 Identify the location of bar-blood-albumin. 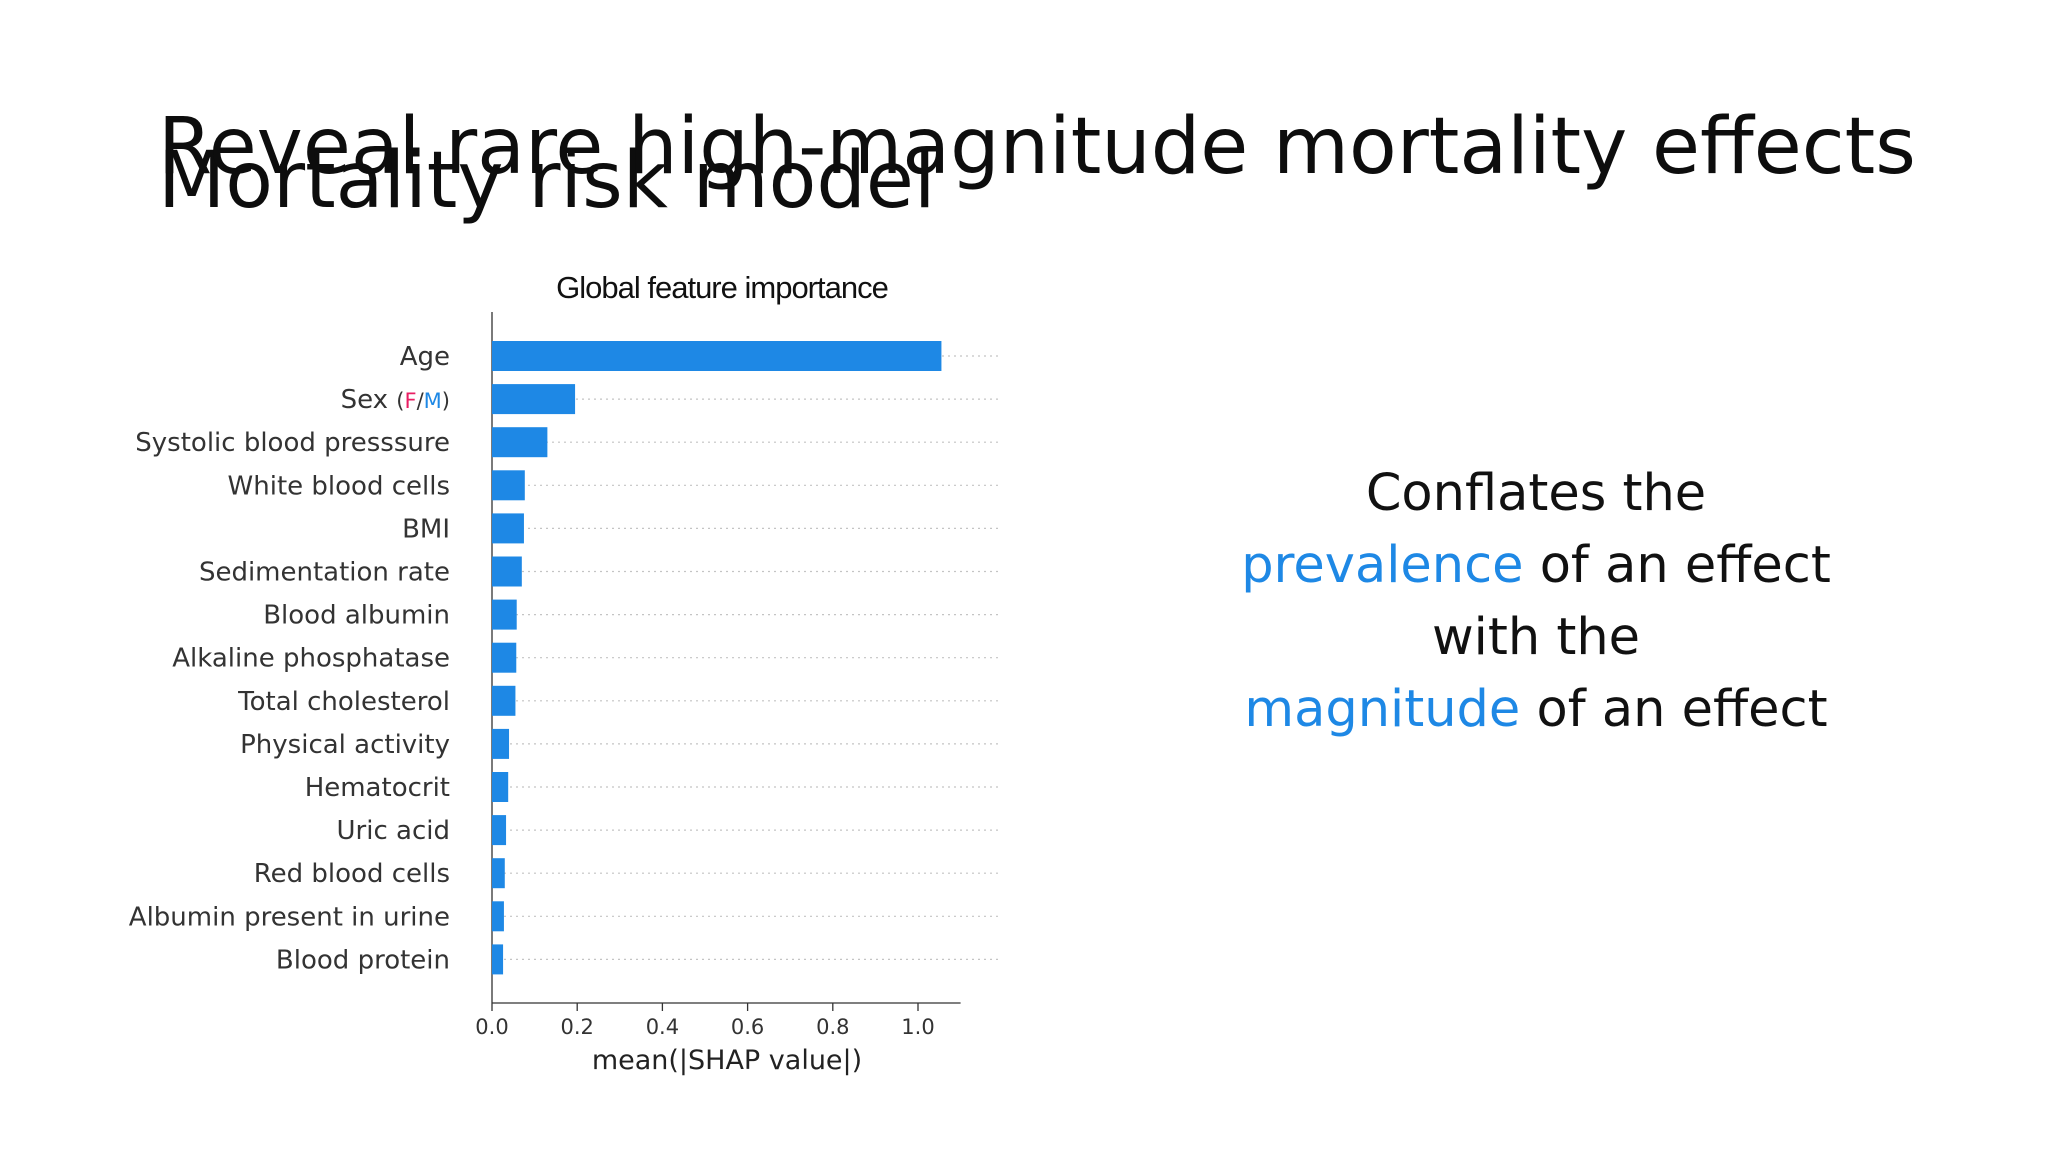
(504, 614).